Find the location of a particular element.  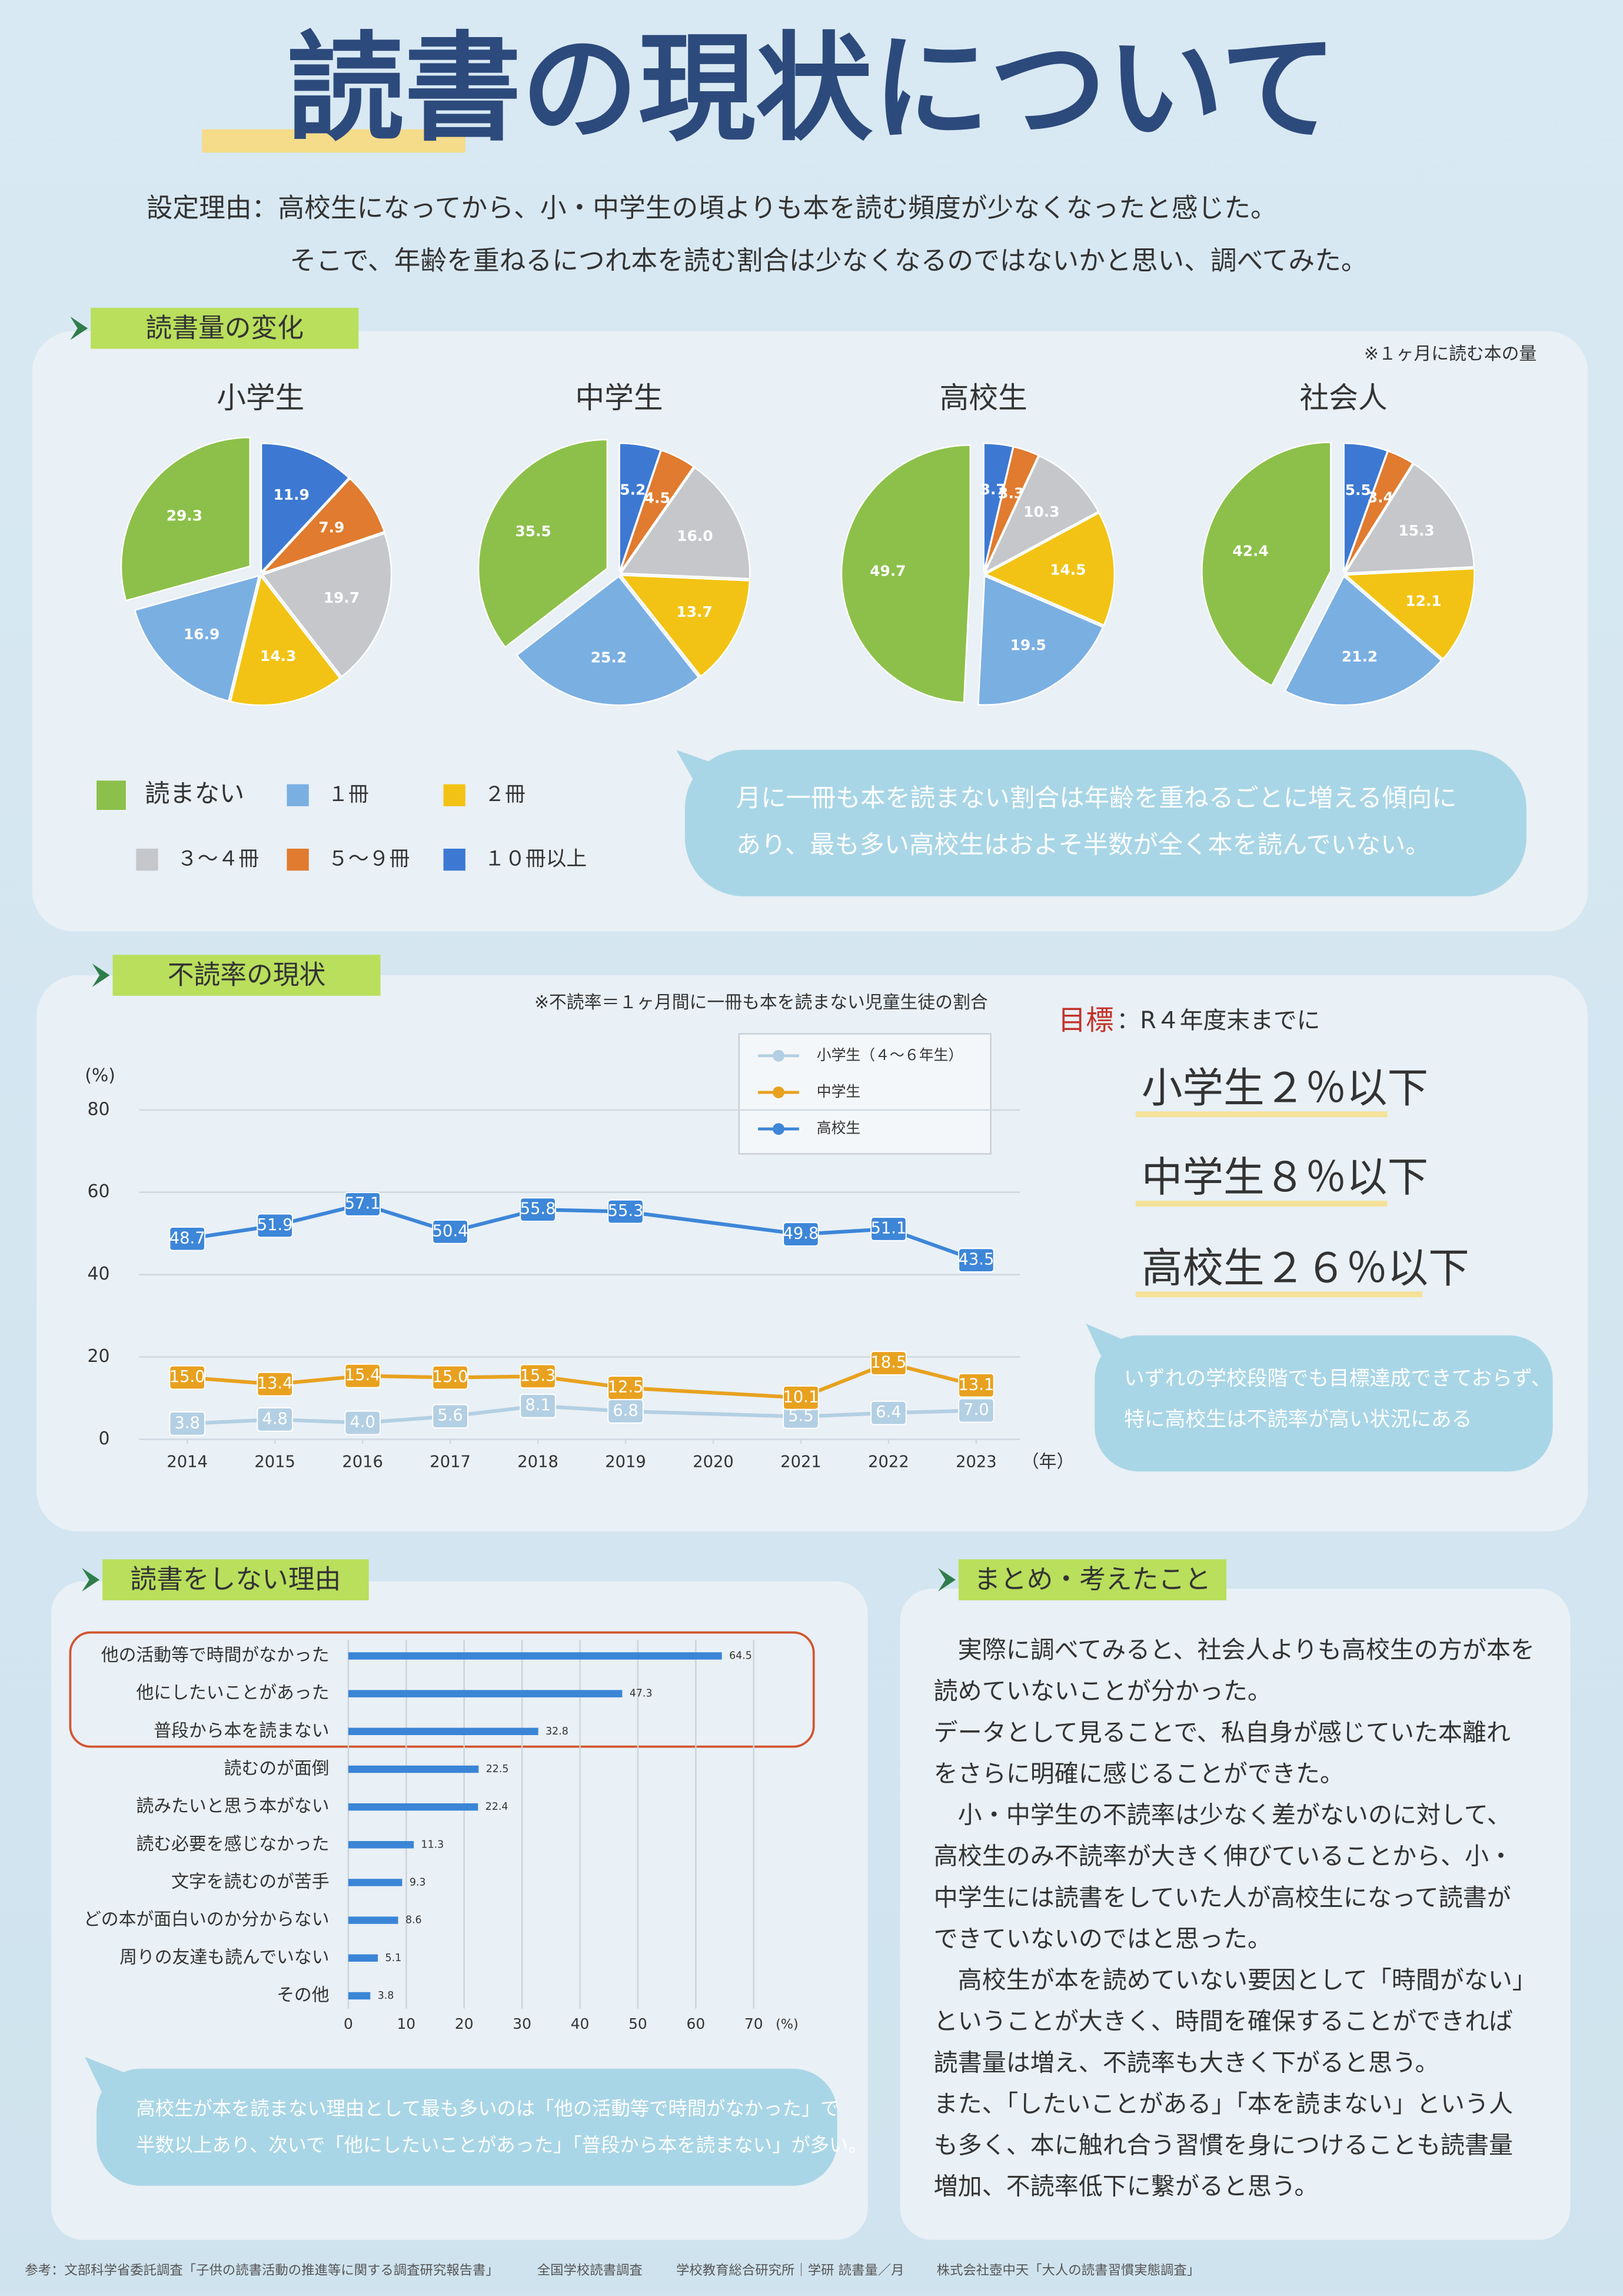

legend-dot is located at coordinates (778, 1092).